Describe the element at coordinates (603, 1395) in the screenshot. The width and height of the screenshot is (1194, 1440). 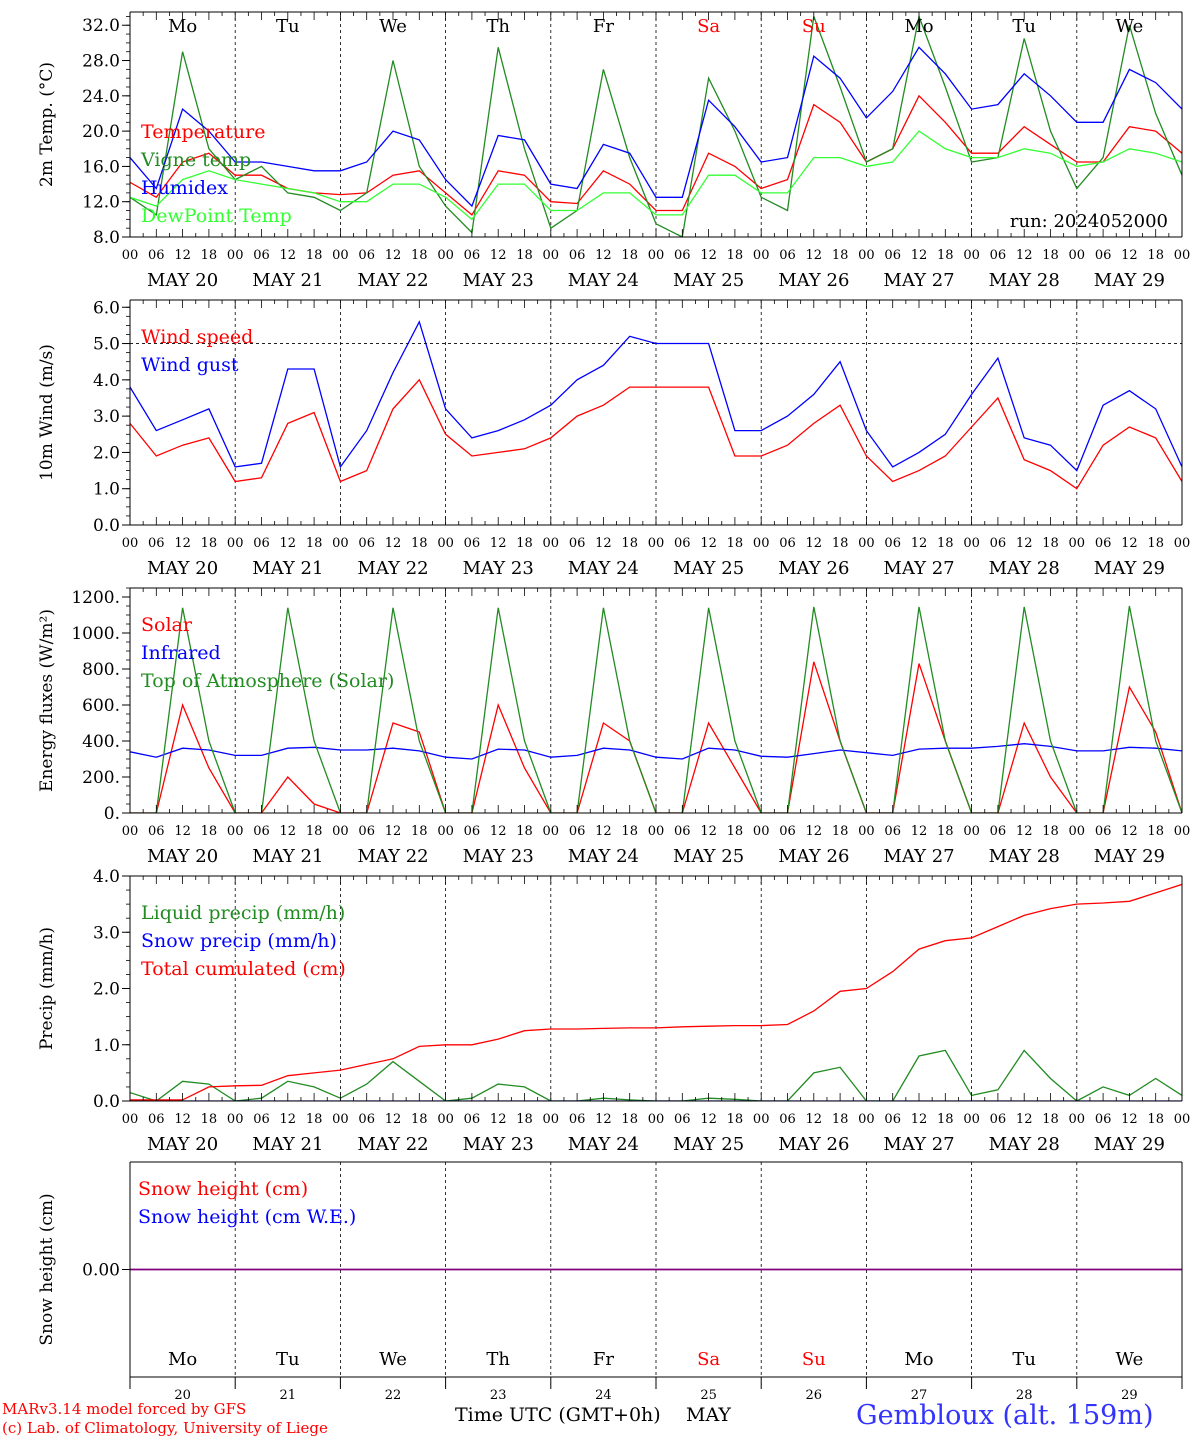
I see `day-number-label: 24` at that location.